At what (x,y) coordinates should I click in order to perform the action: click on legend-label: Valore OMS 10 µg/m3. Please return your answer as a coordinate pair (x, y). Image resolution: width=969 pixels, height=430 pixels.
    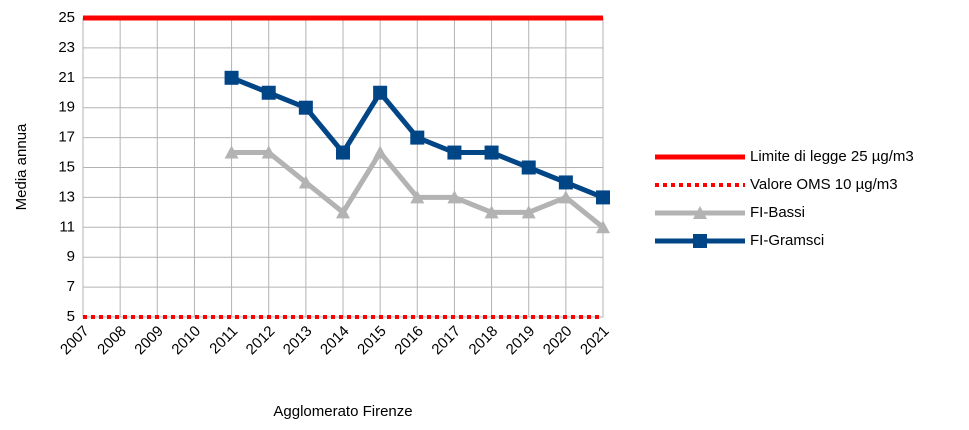
    Looking at the image, I should click on (824, 184).